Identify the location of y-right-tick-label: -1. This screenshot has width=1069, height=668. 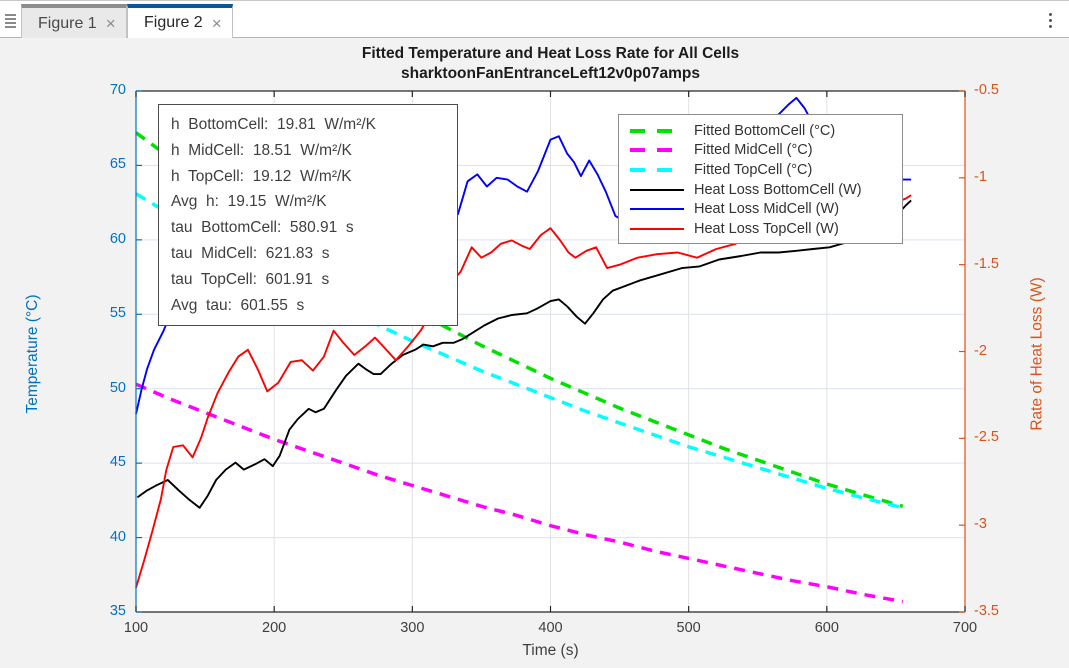
(980, 176).